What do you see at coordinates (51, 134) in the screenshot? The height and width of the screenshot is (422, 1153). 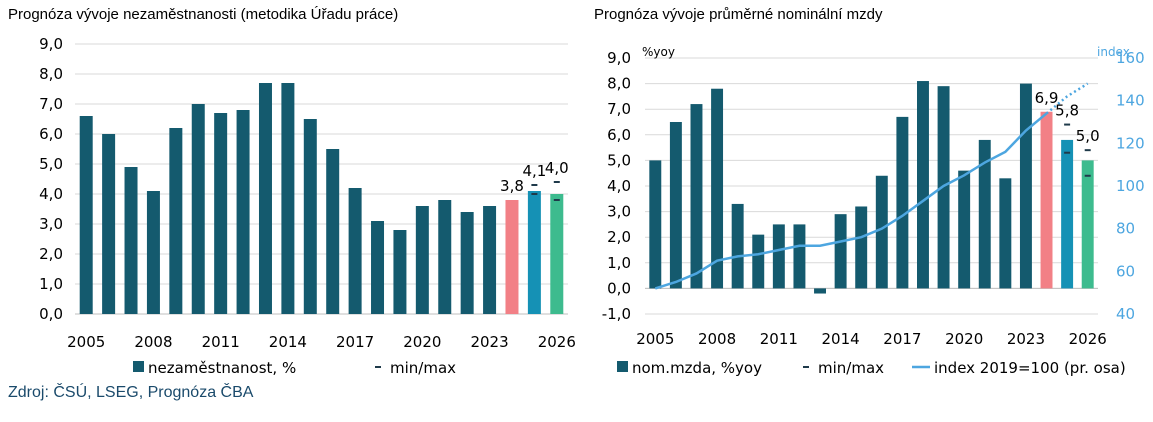 I see `chart0-y-tick-label: 6,0` at bounding box center [51, 134].